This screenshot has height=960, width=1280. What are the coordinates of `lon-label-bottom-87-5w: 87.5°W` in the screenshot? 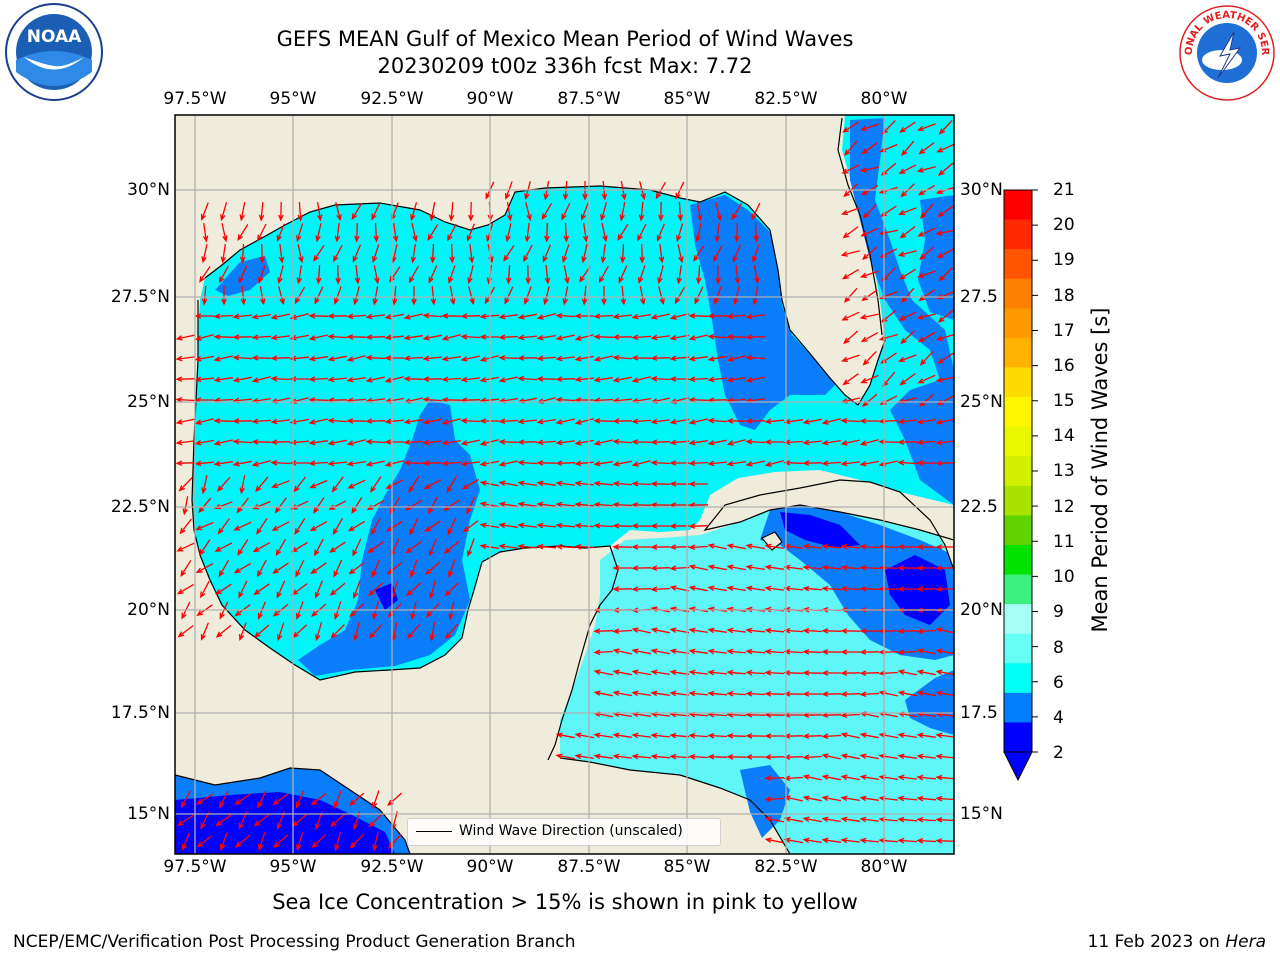 It's located at (589, 867).